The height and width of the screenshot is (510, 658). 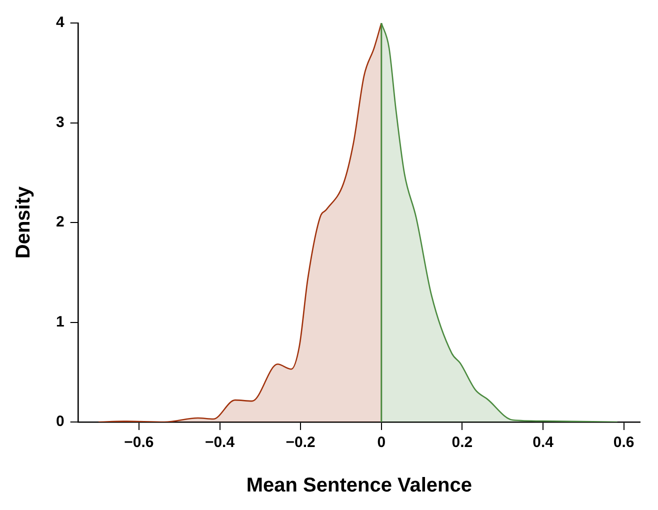 What do you see at coordinates (462, 443) in the screenshot?
I see `x-tick-label: 0.2` at bounding box center [462, 443].